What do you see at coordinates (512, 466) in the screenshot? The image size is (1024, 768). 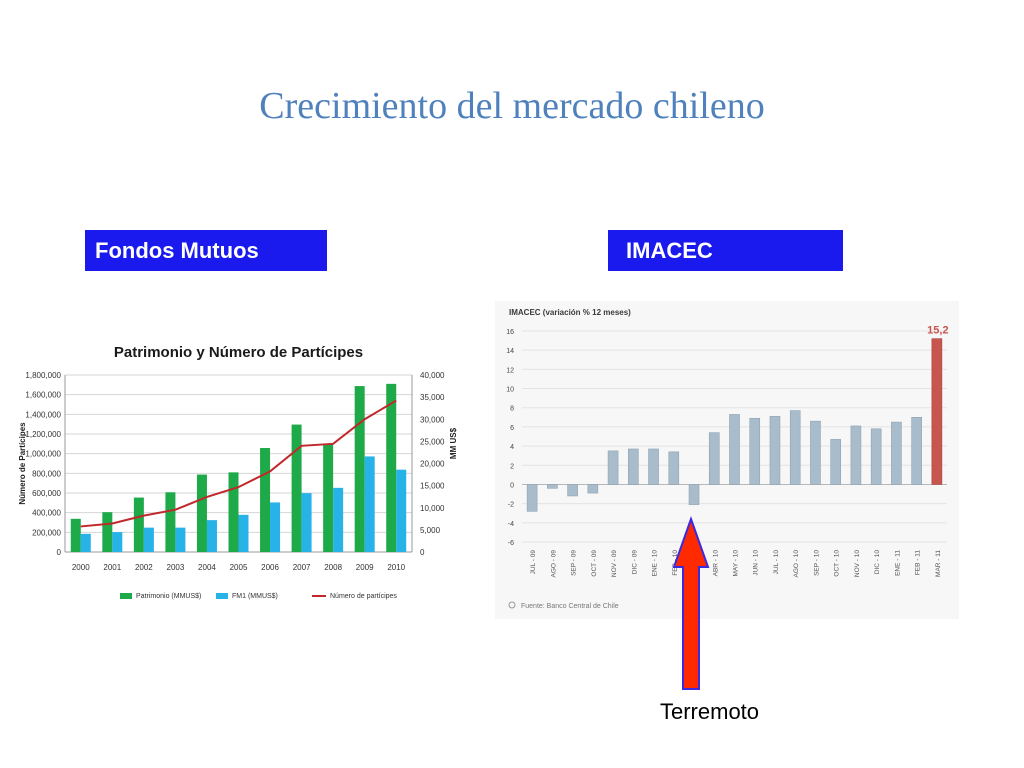 I see `y-tick-label: 2` at bounding box center [512, 466].